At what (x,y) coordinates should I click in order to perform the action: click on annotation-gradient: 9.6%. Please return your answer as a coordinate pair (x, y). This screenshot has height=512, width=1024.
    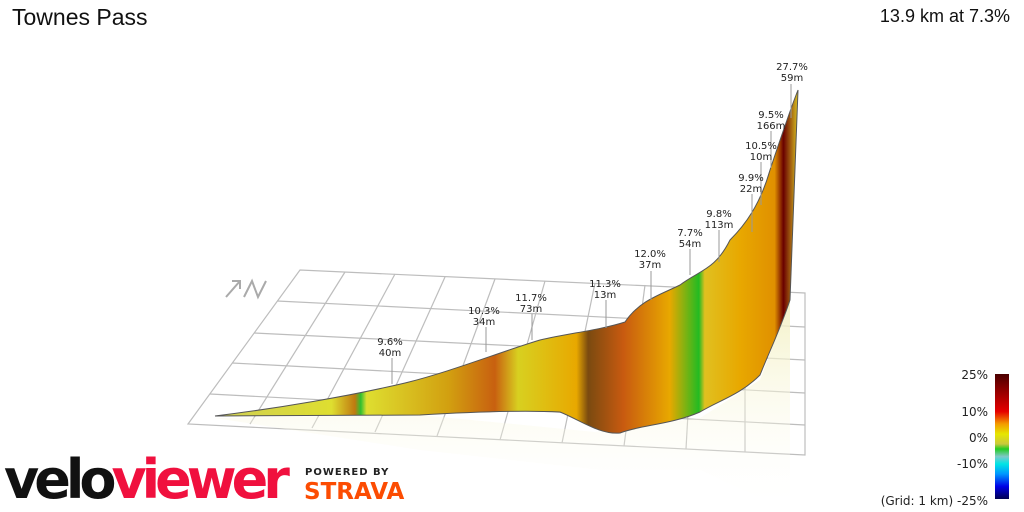
    Looking at the image, I should click on (389, 342).